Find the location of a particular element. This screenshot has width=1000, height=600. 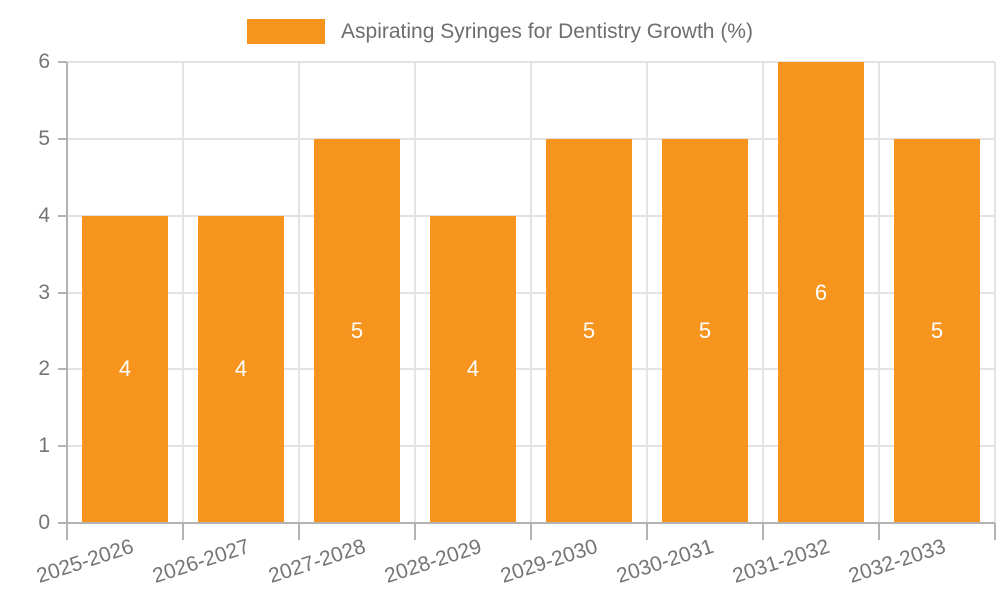

x-axis-line is located at coordinates (531, 523).